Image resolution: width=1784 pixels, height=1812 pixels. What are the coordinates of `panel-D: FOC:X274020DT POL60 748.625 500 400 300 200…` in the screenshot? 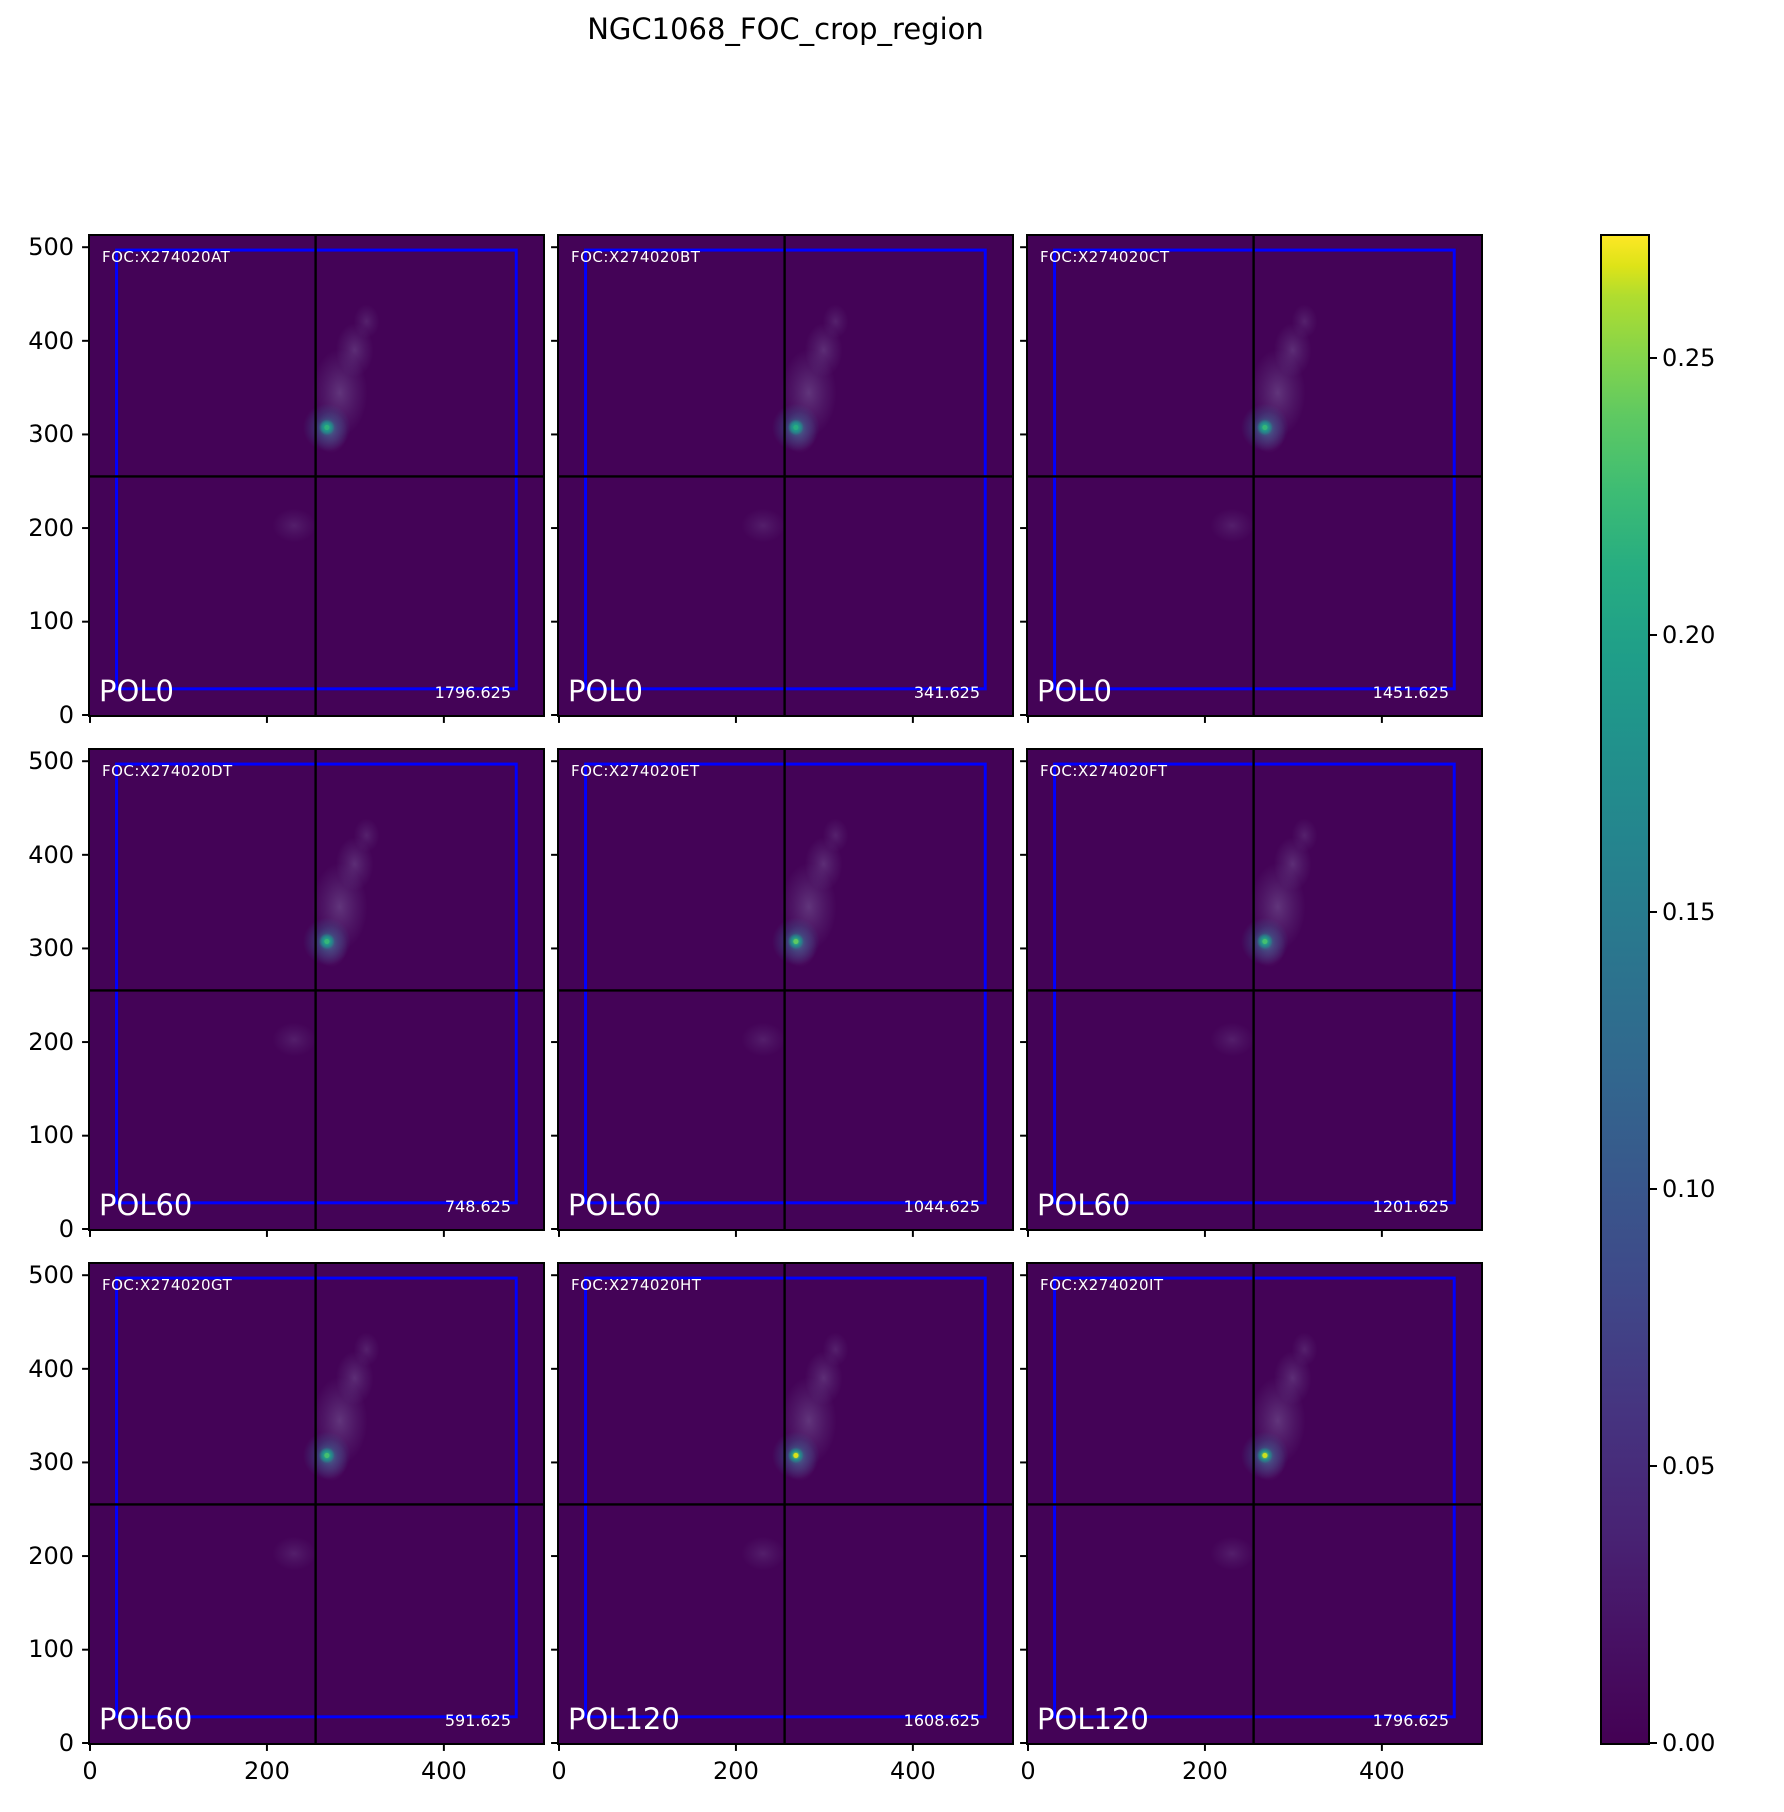 It's located at (286, 995).